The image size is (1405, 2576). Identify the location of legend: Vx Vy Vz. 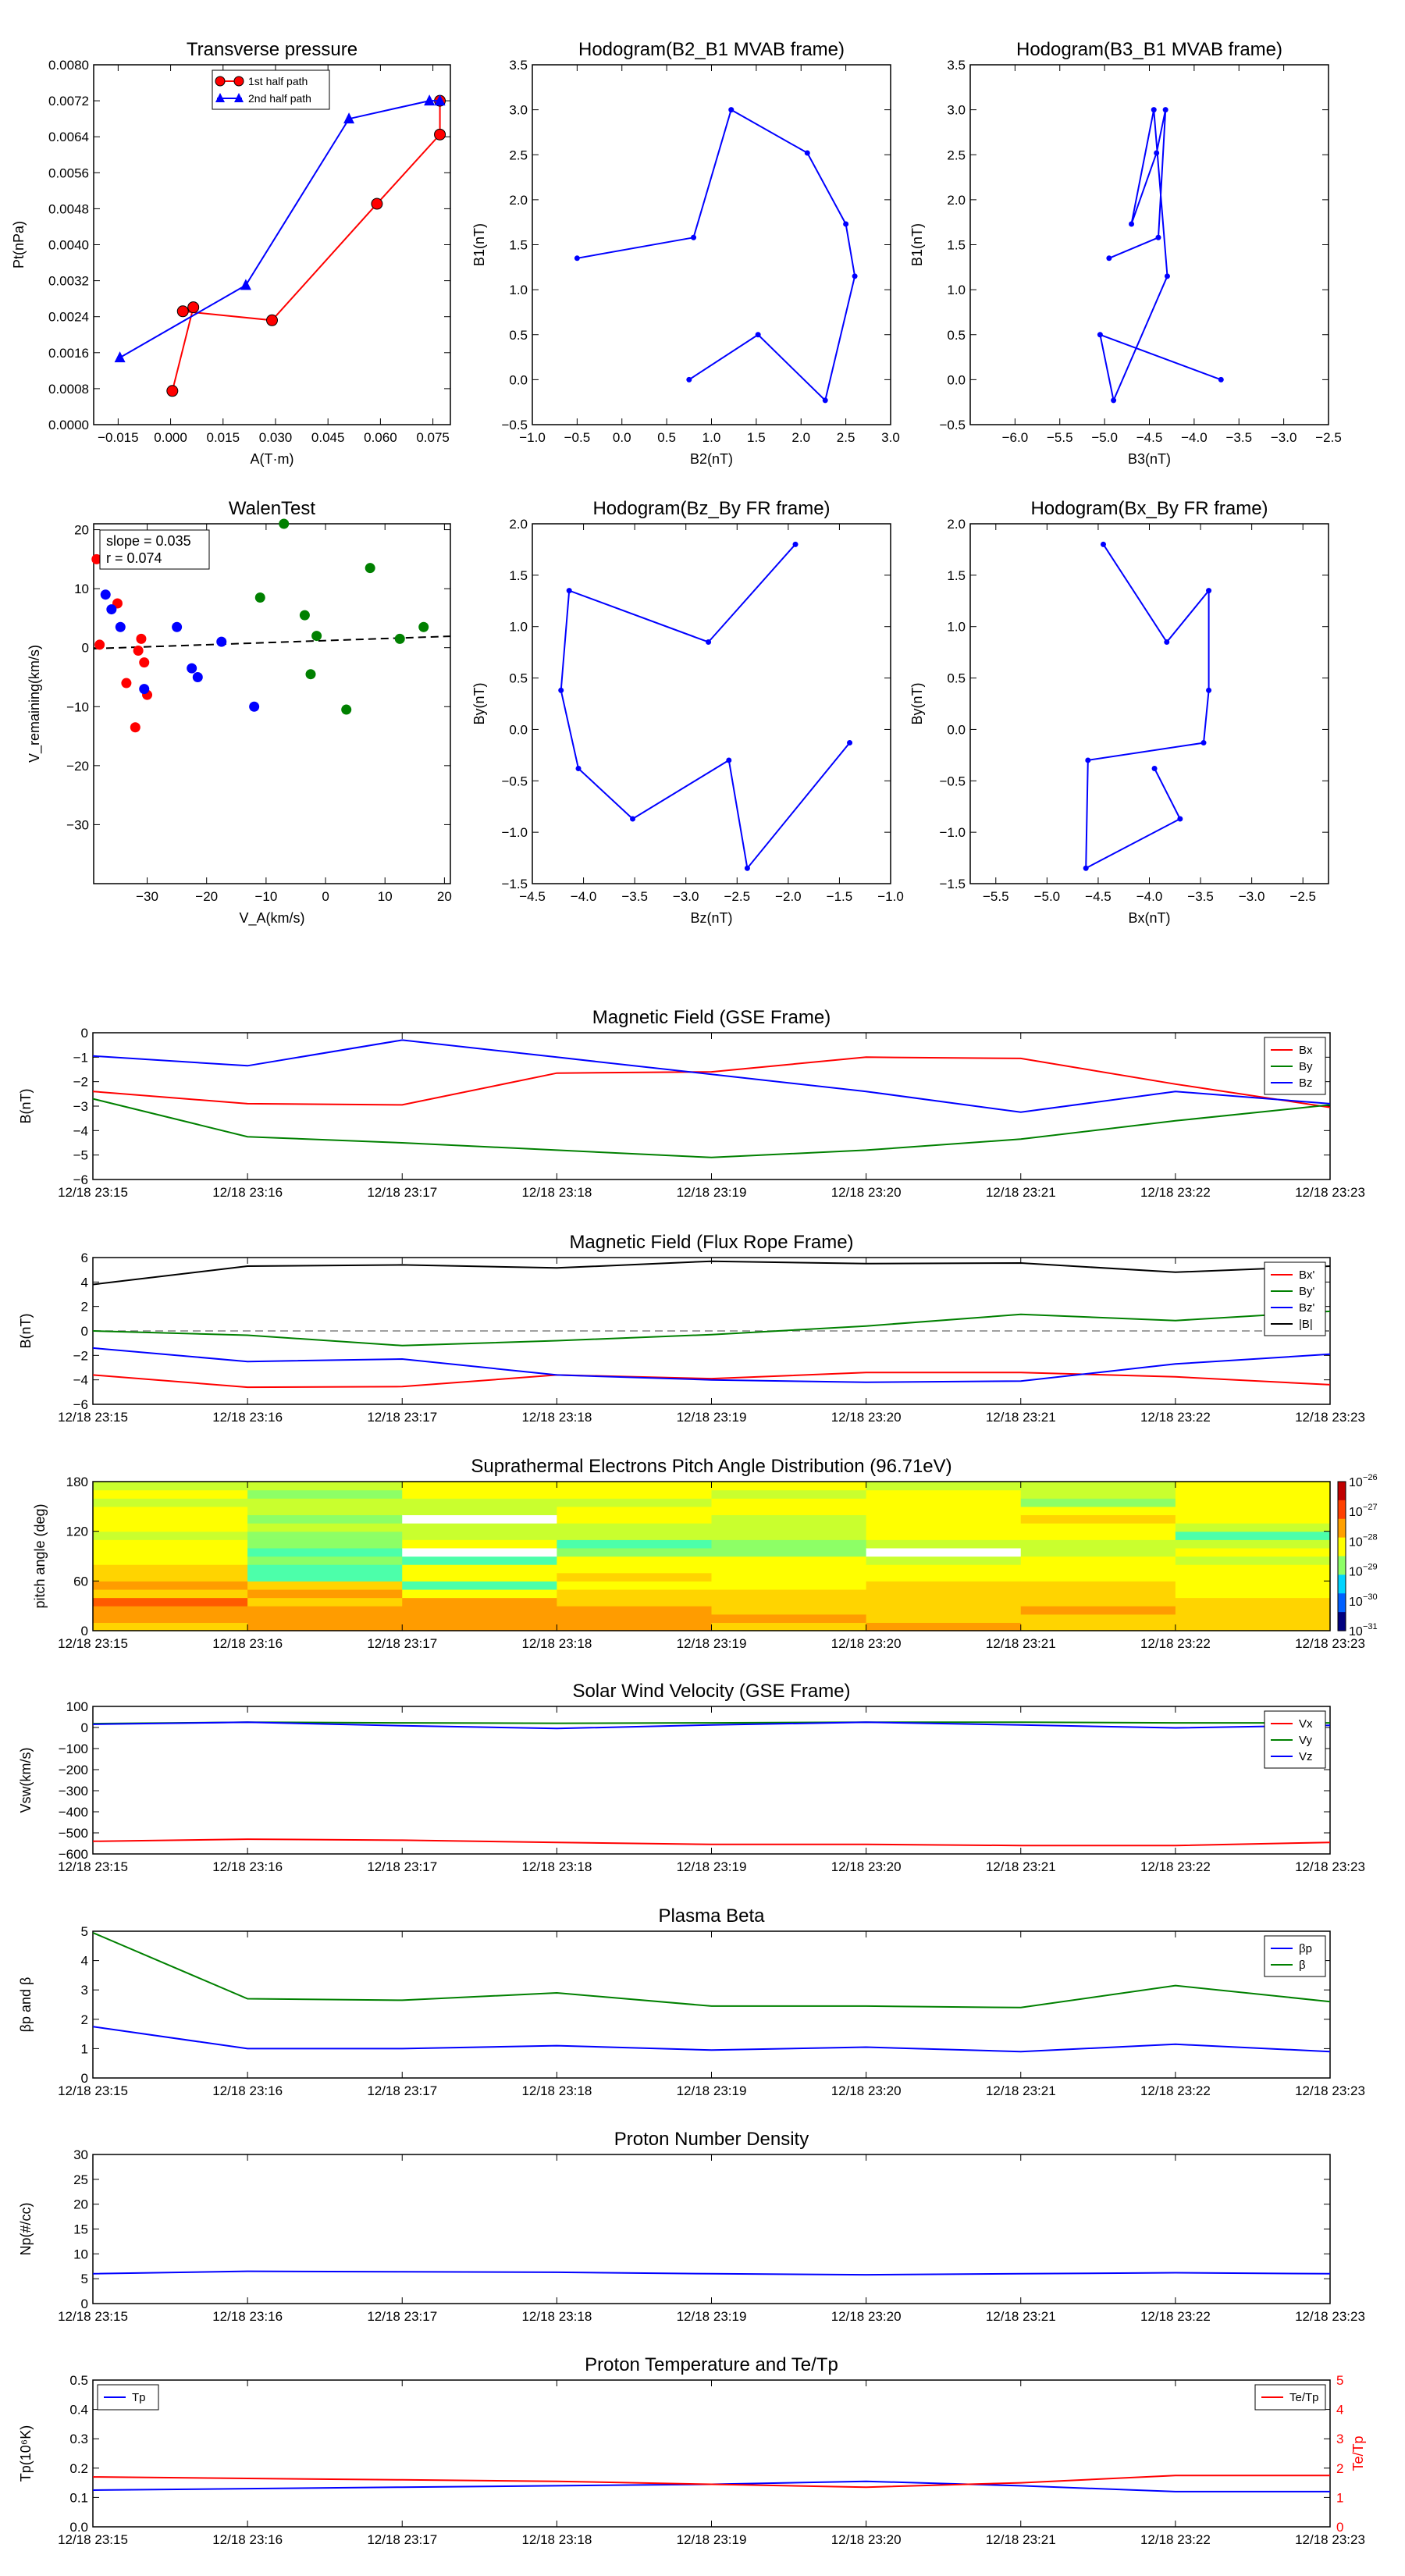
(1295, 1739).